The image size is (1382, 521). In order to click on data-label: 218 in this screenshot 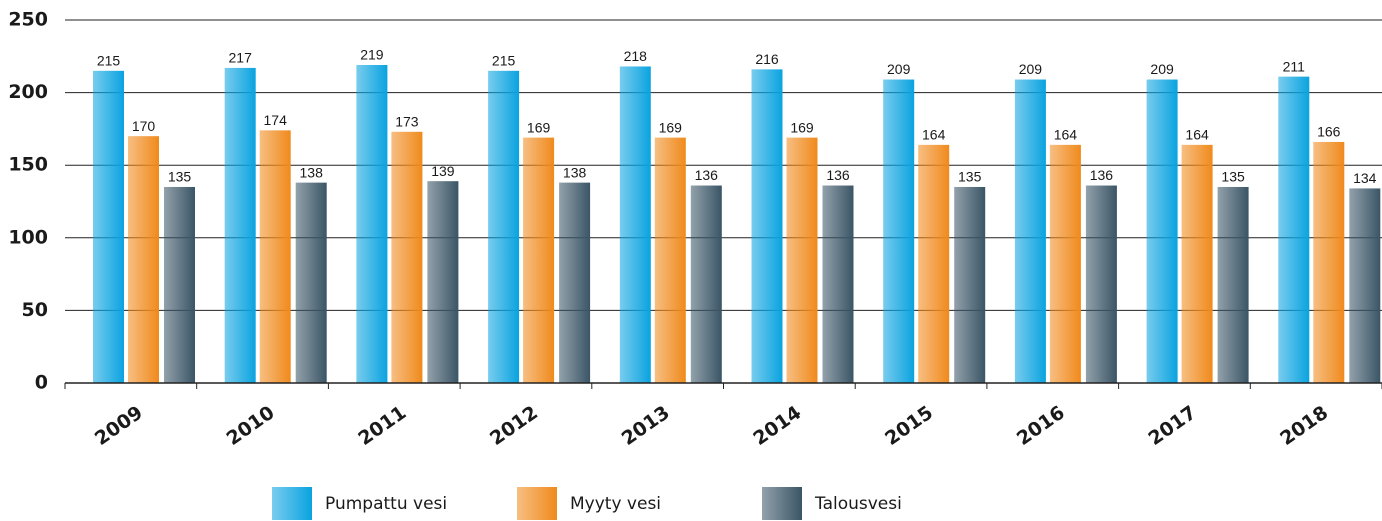, I will do `click(636, 56)`.